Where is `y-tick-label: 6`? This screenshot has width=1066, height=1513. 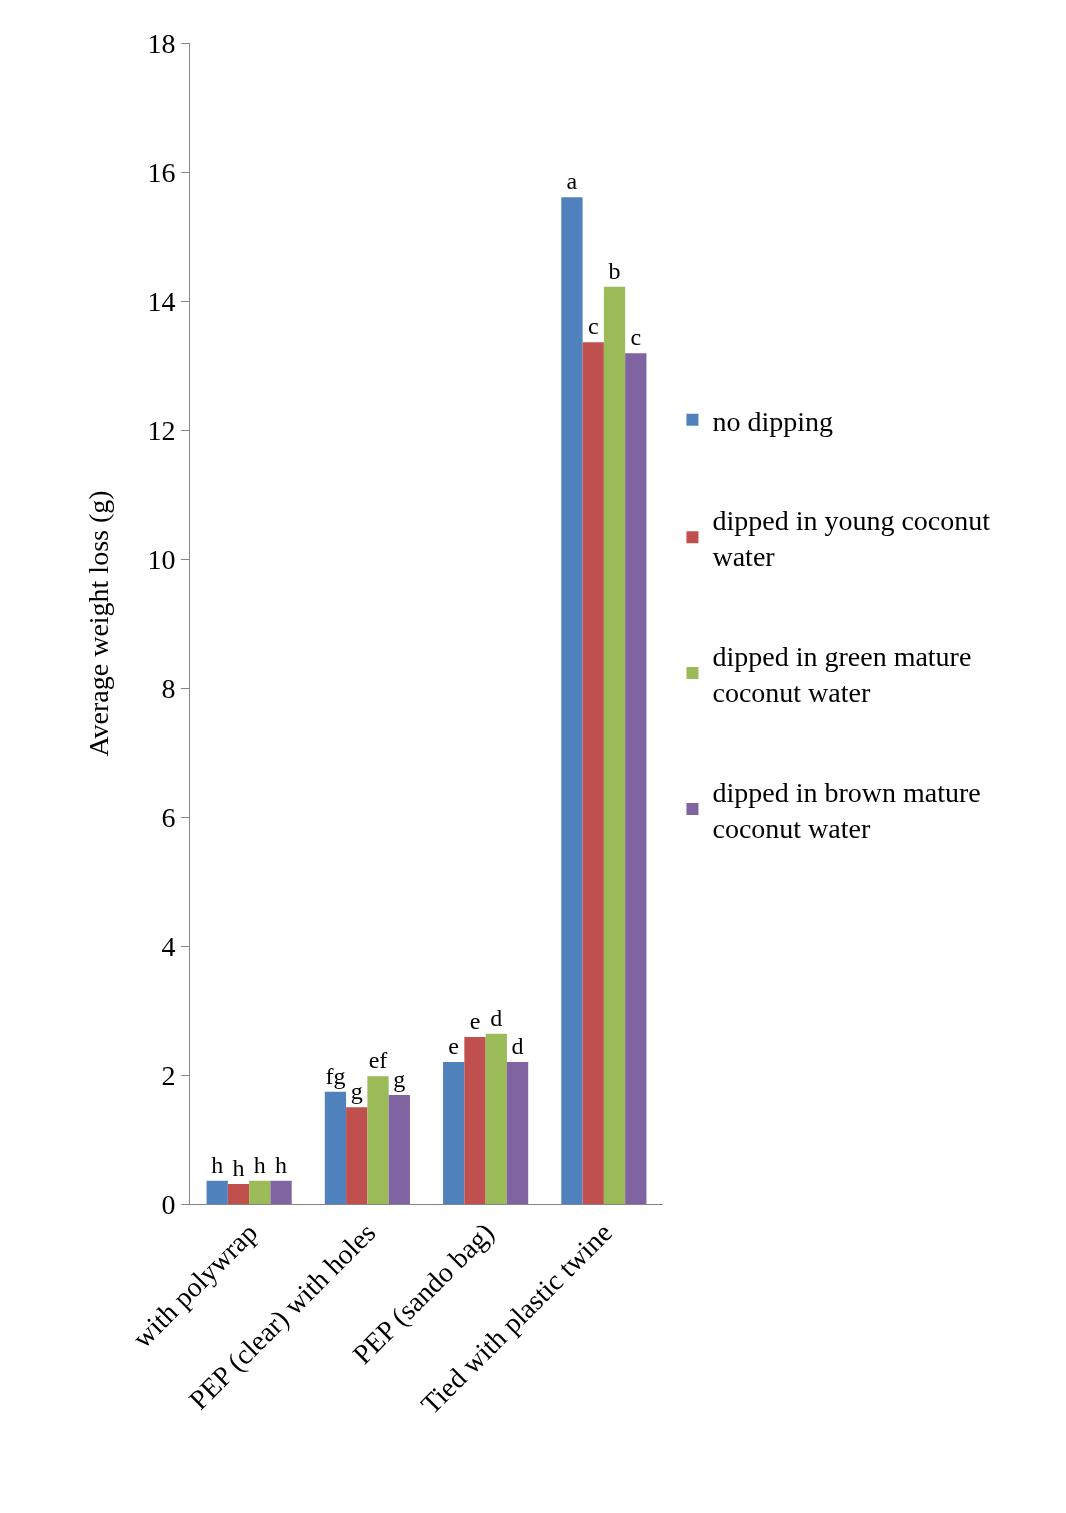
y-tick-label: 6 is located at coordinates (168, 817).